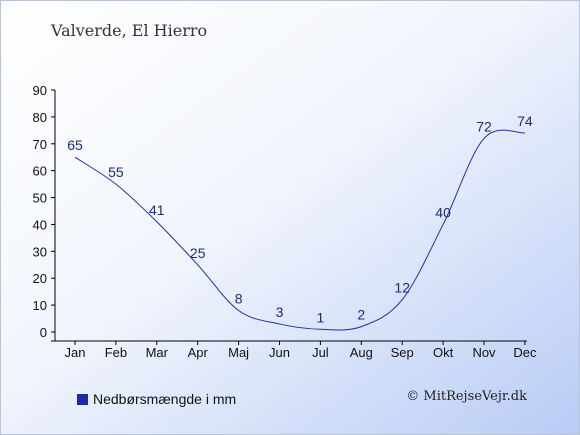 The height and width of the screenshot is (435, 580). What do you see at coordinates (40, 305) in the screenshot?
I see `y-tick-label: 10` at bounding box center [40, 305].